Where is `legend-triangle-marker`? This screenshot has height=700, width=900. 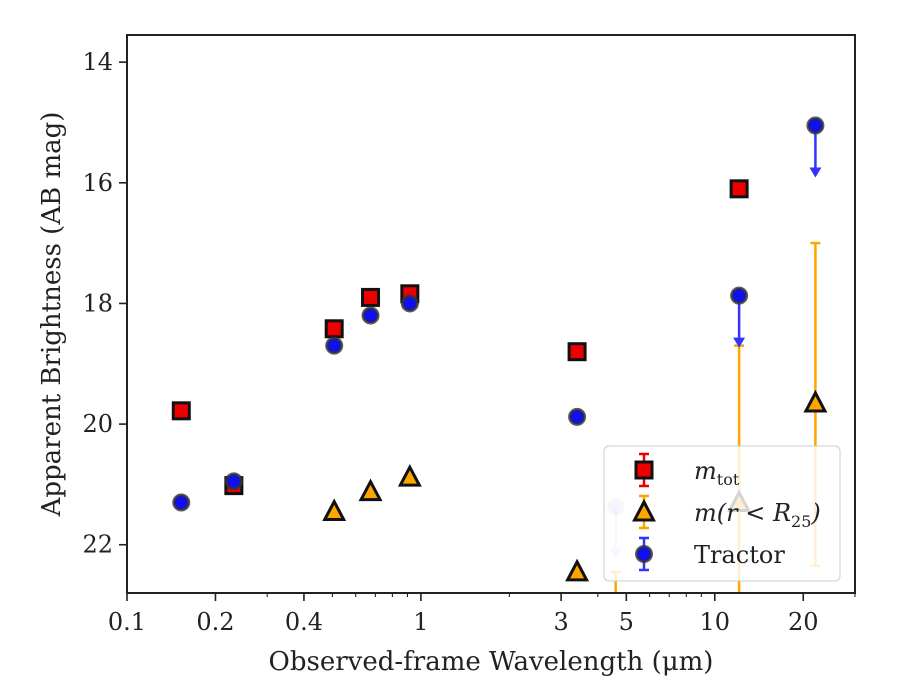 legend-triangle-marker is located at coordinates (644, 510).